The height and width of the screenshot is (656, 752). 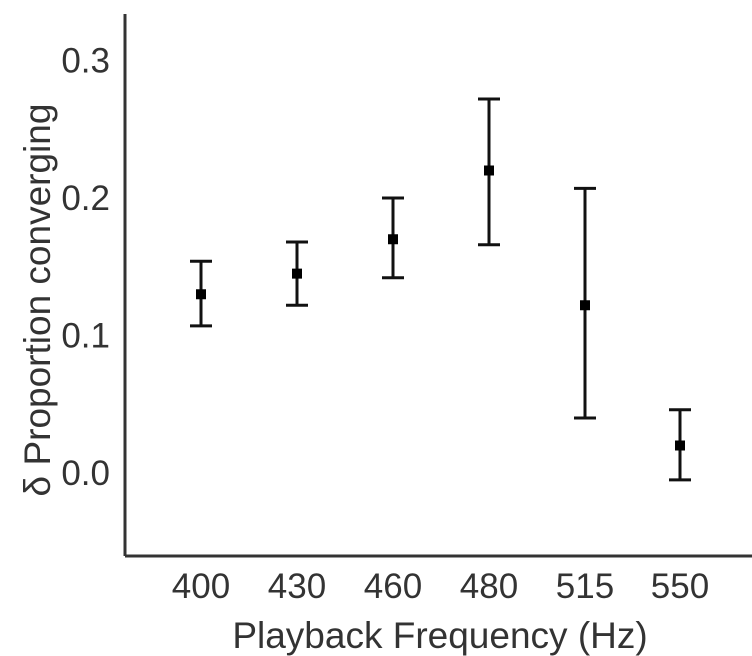 I want to click on x-tick-labels: 400 430 460 480 515 550, so click(x=440, y=586).